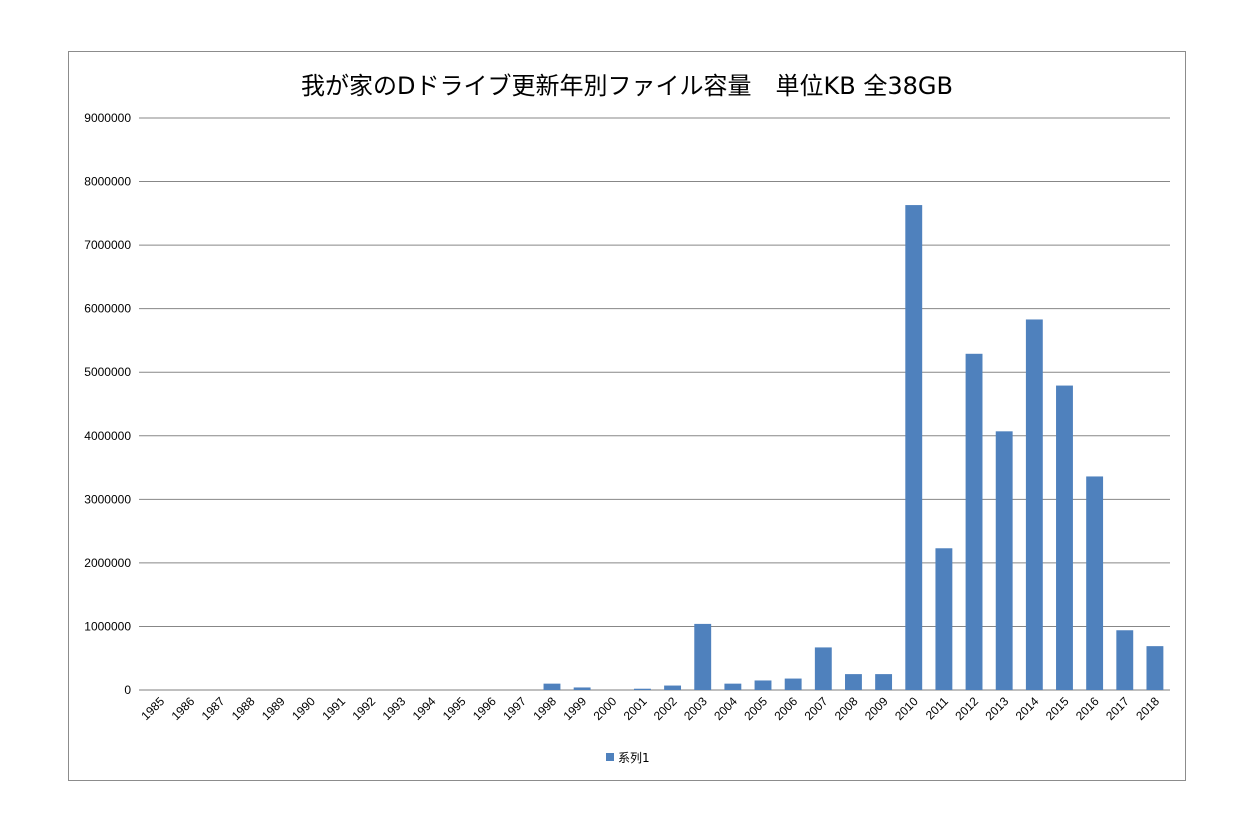 The height and width of the screenshot is (819, 1240). I want to click on x-tick-label: 2002, so click(665, 708).